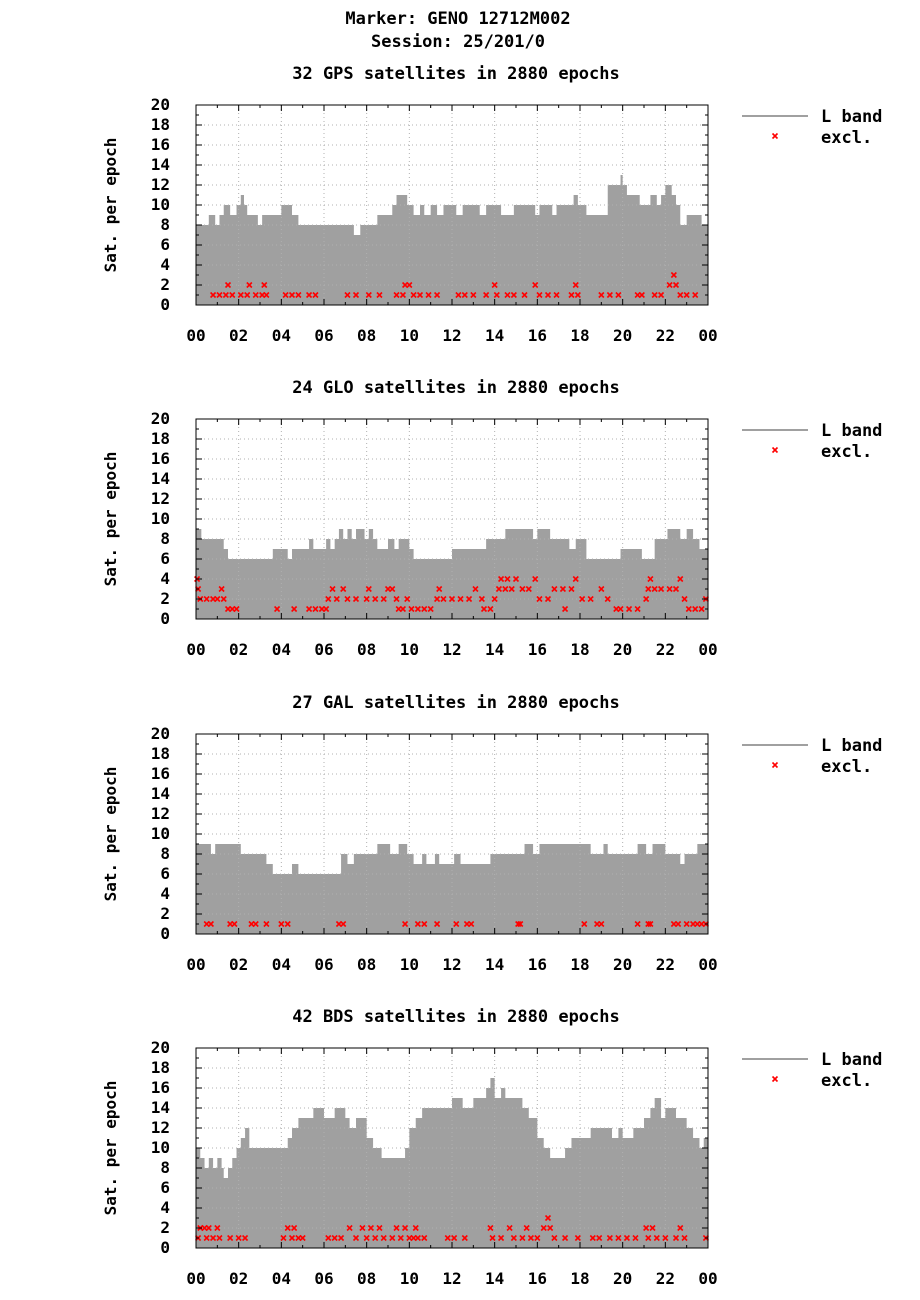 The height and width of the screenshot is (1300, 920). I want to click on y-tick-label: 6, so click(165, 244).